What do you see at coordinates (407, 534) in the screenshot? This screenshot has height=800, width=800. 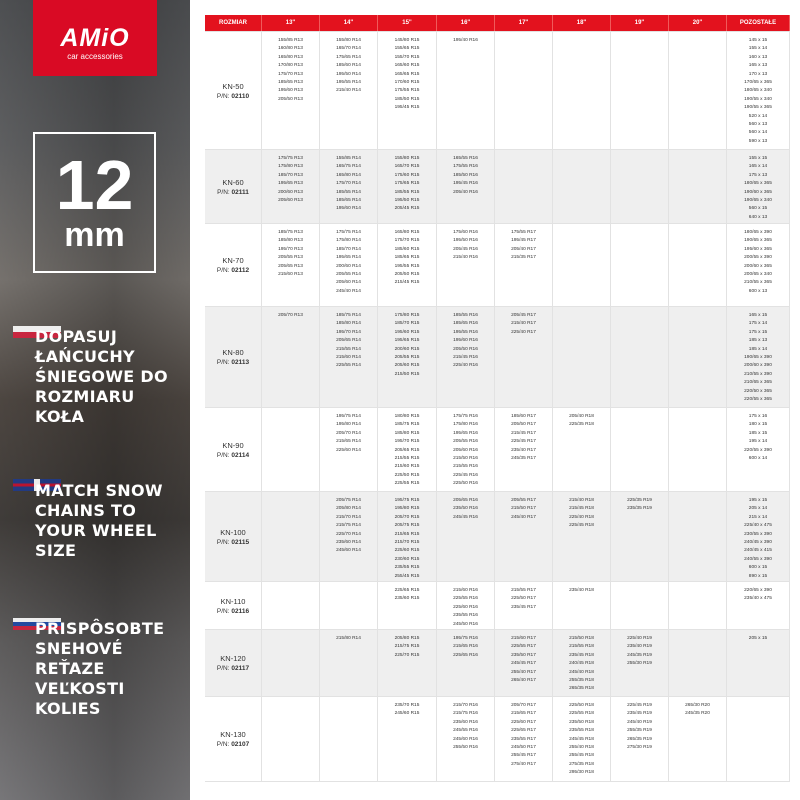 I see `tire-size: 215/65 R15` at bounding box center [407, 534].